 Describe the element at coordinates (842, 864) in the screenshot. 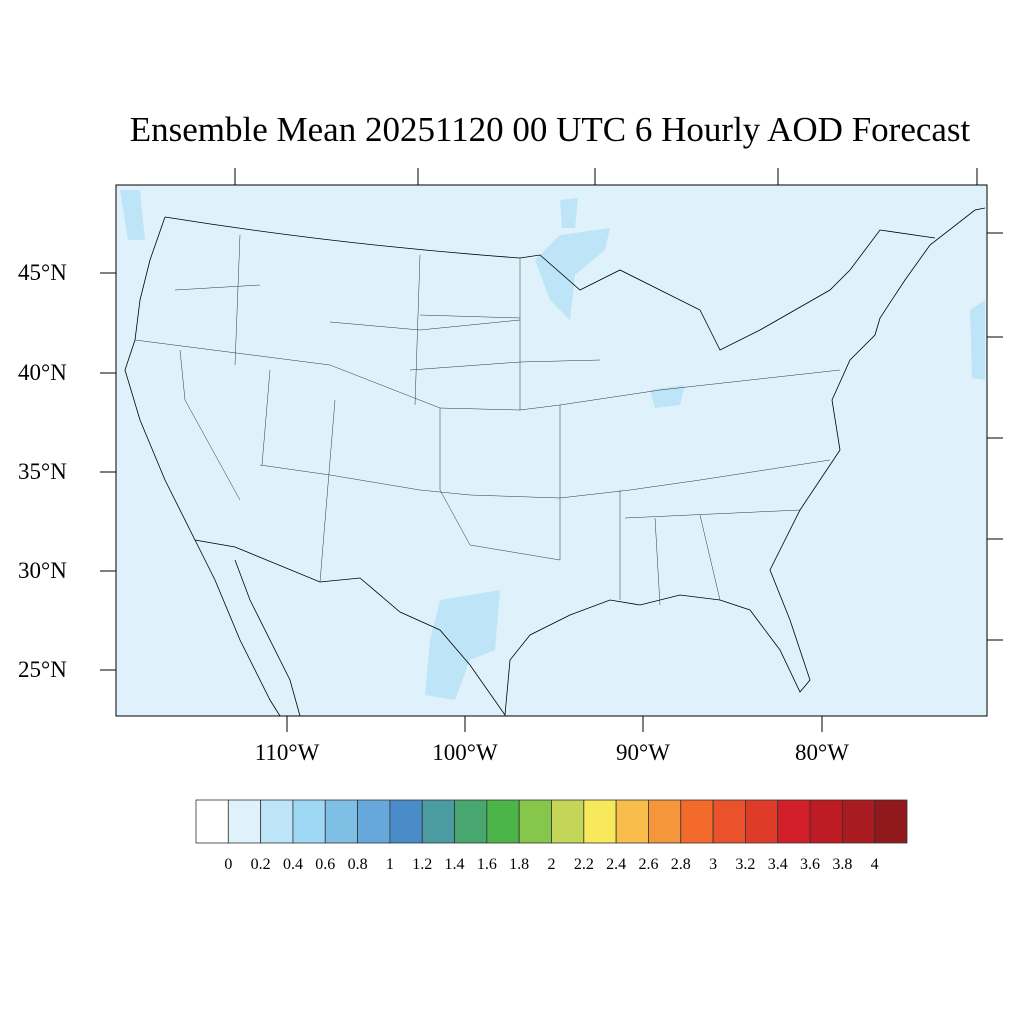

I see `colorbar-label: 3.8` at that location.